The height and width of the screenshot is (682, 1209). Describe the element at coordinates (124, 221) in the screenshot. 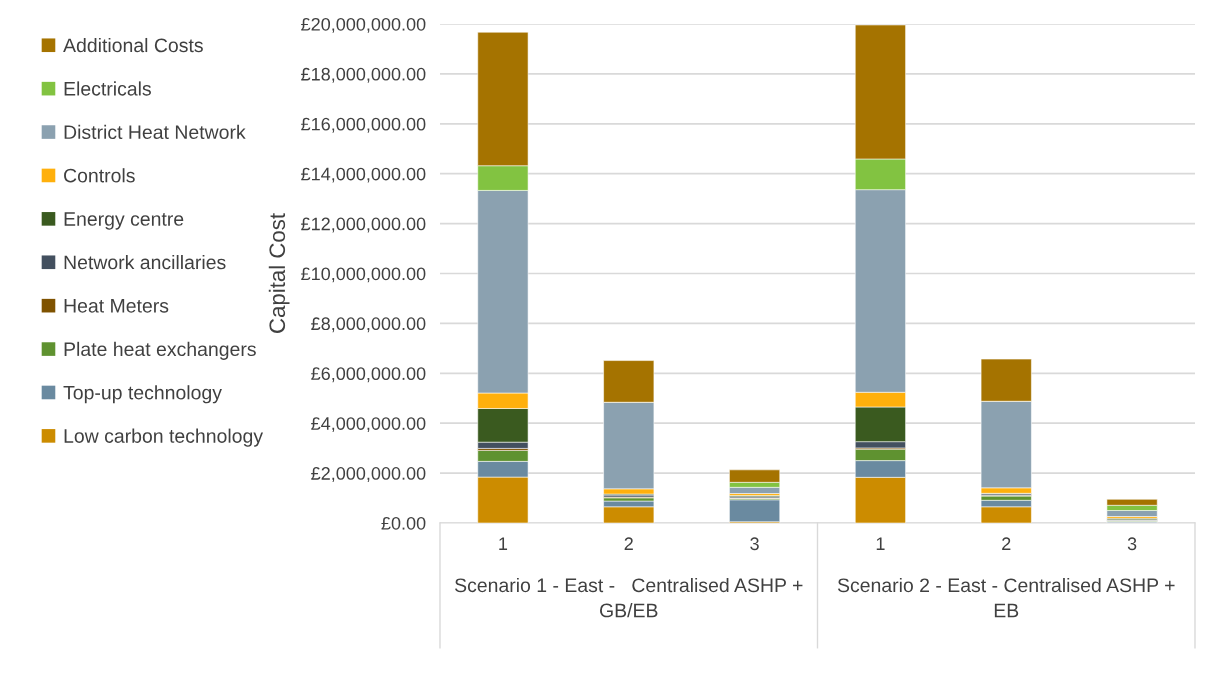

I see `legend-label: Energy centre` at that location.